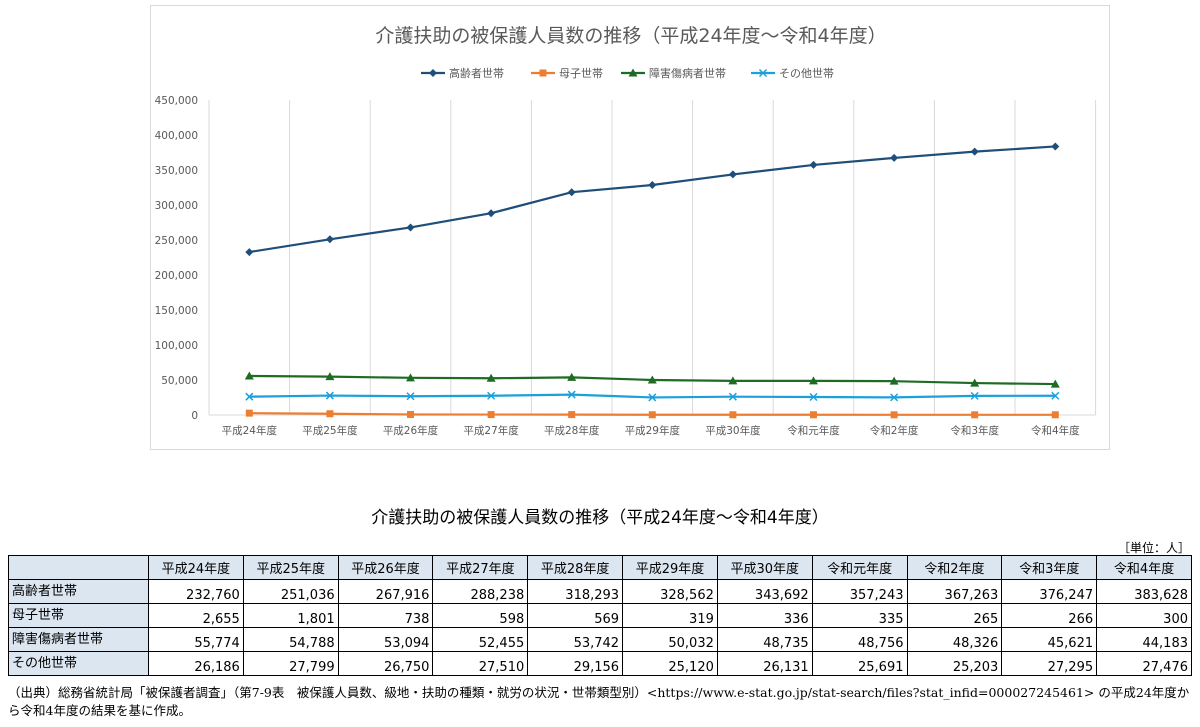 This screenshot has height=727, width=1200. I want to click on table-cell: 335, so click(859, 615).